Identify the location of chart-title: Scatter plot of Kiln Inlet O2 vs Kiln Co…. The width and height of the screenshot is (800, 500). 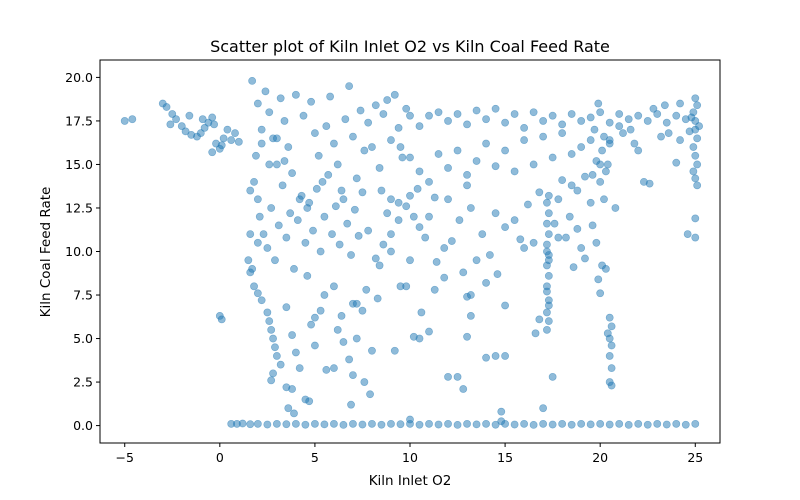
(410, 46).